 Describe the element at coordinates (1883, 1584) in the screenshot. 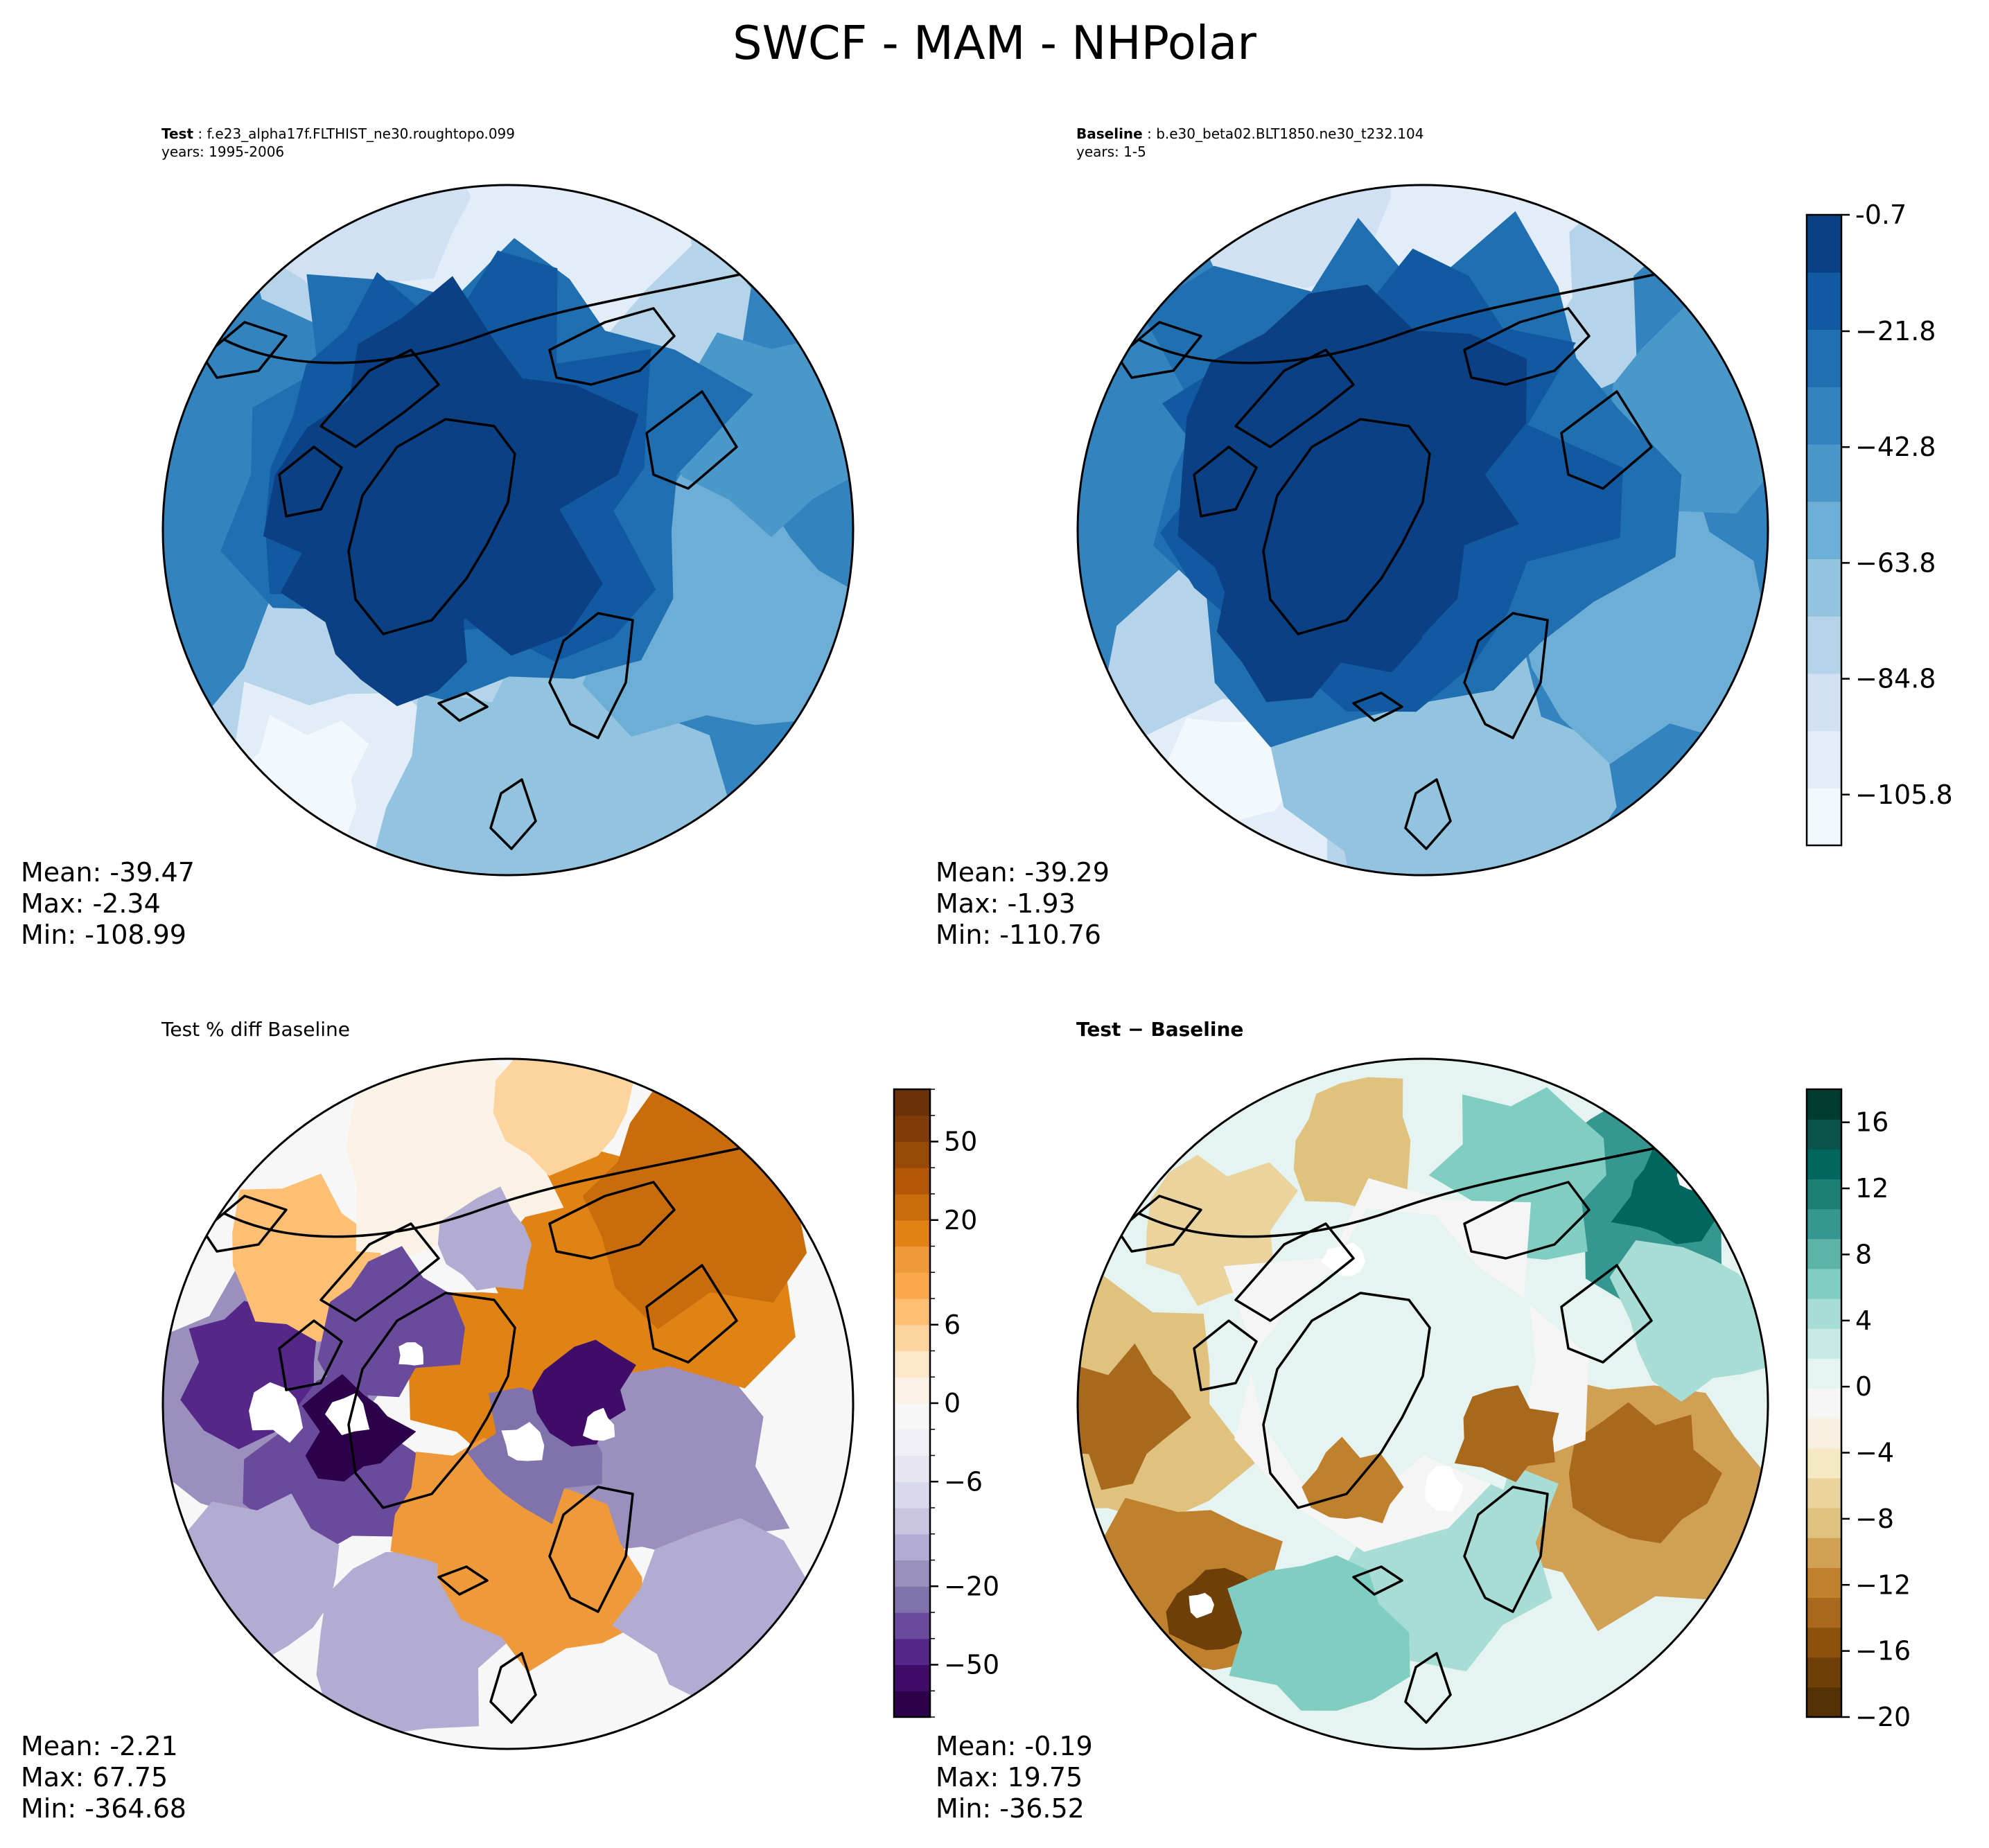

I see `colorbar-tick-label: −12` at that location.